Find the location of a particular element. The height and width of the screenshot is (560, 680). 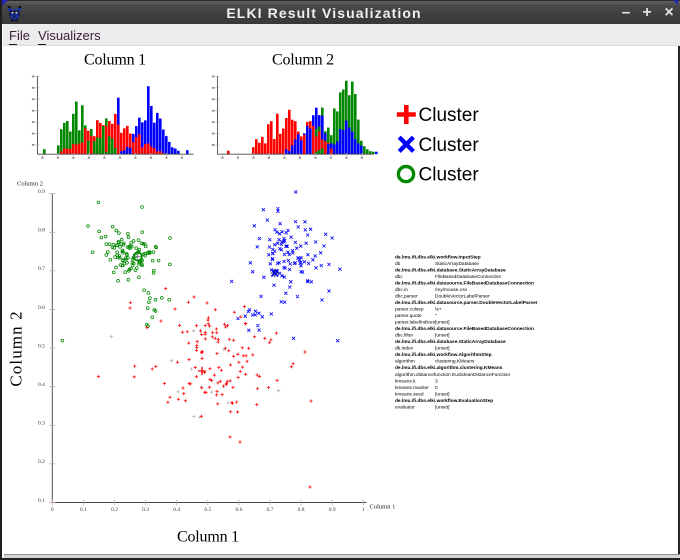

svg-text: DoubleVectorLabelParser is located at coordinates (462, 297).